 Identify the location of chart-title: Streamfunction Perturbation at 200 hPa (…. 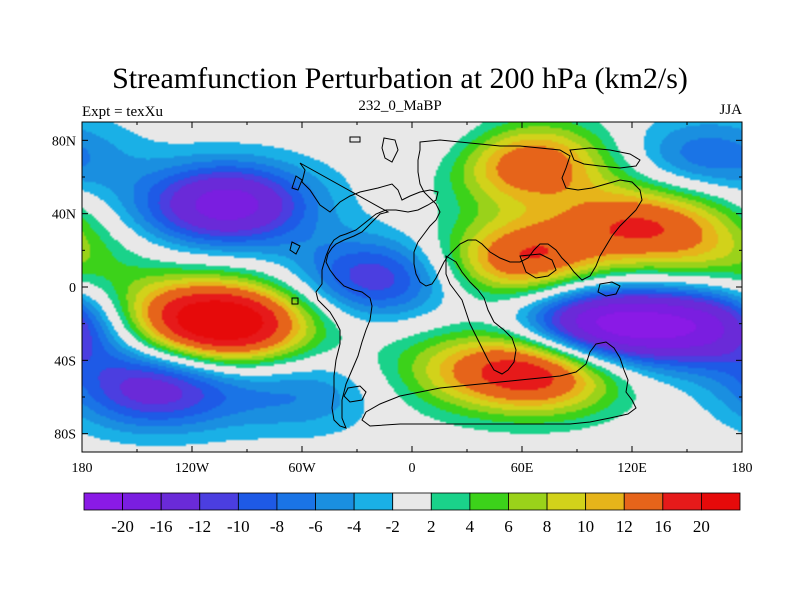
(400, 78).